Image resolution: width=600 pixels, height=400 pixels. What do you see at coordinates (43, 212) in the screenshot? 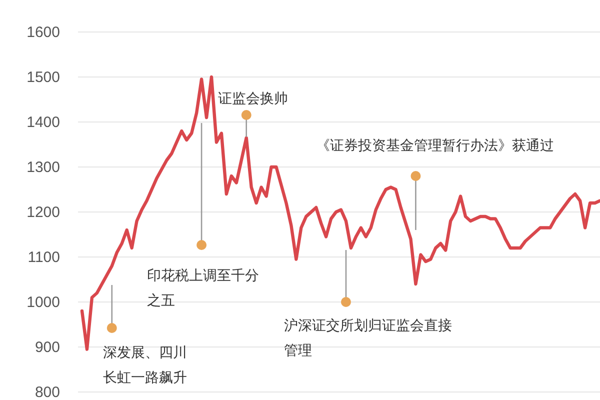
I see `y-tick-label: 1200` at bounding box center [43, 212].